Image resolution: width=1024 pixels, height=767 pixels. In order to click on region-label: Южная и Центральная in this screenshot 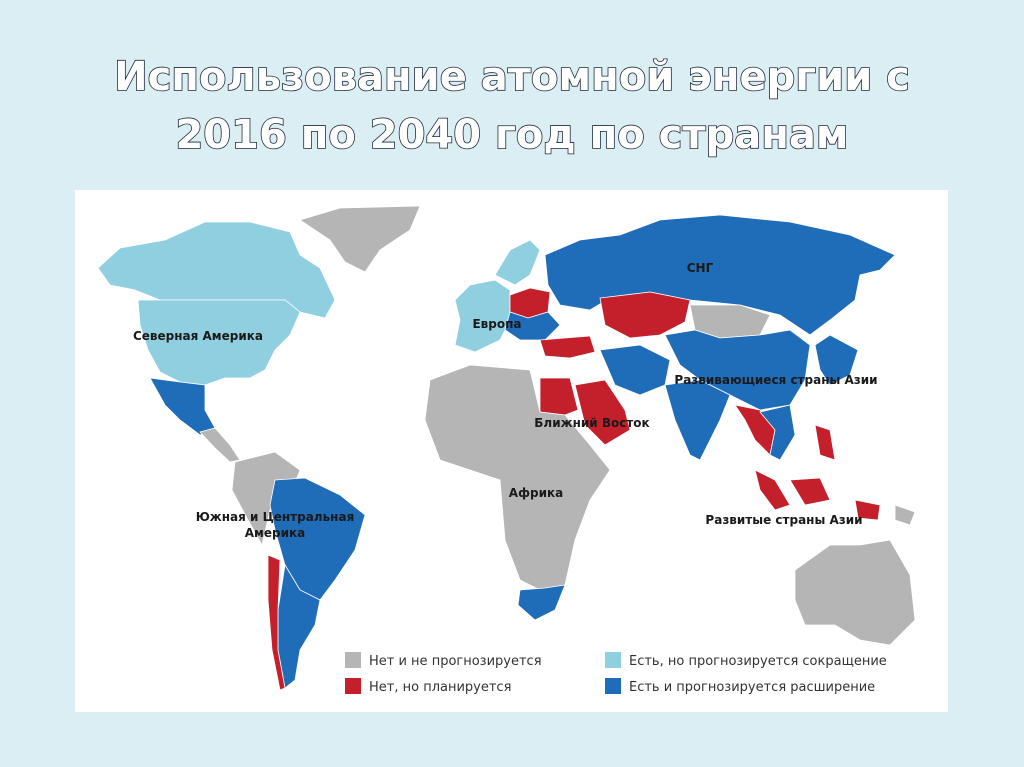, I will do `click(275, 517)`.